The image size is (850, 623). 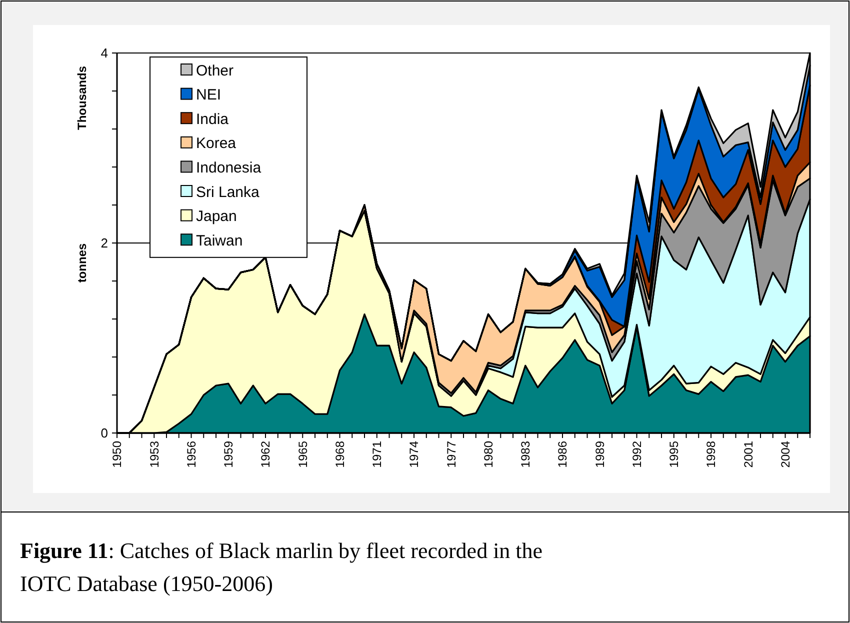 What do you see at coordinates (674, 454) in the screenshot?
I see `x-tick-label: 1995` at bounding box center [674, 454].